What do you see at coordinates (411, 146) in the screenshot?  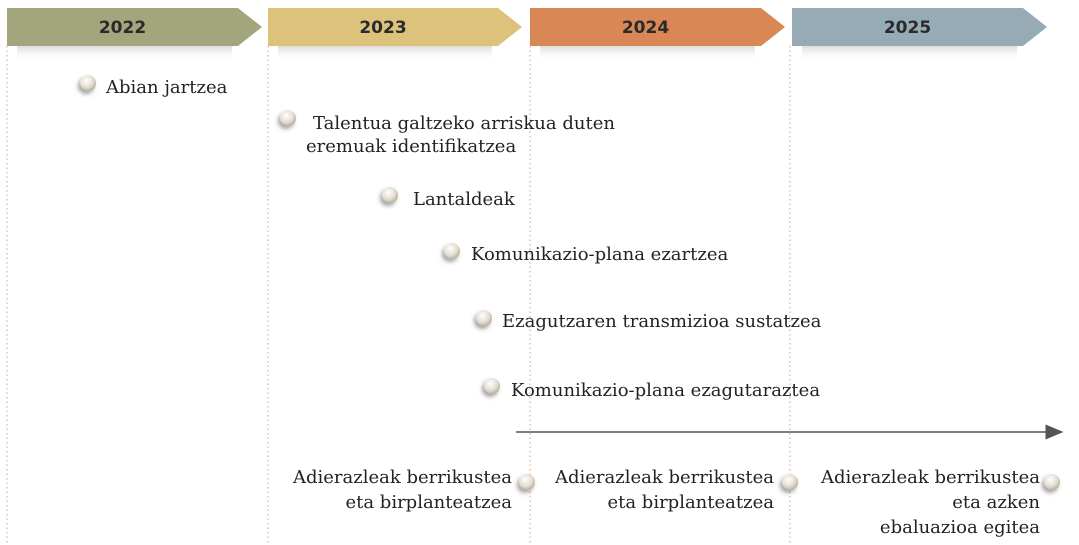 I see `milestone-label: eremuak identifikatzea` at bounding box center [411, 146].